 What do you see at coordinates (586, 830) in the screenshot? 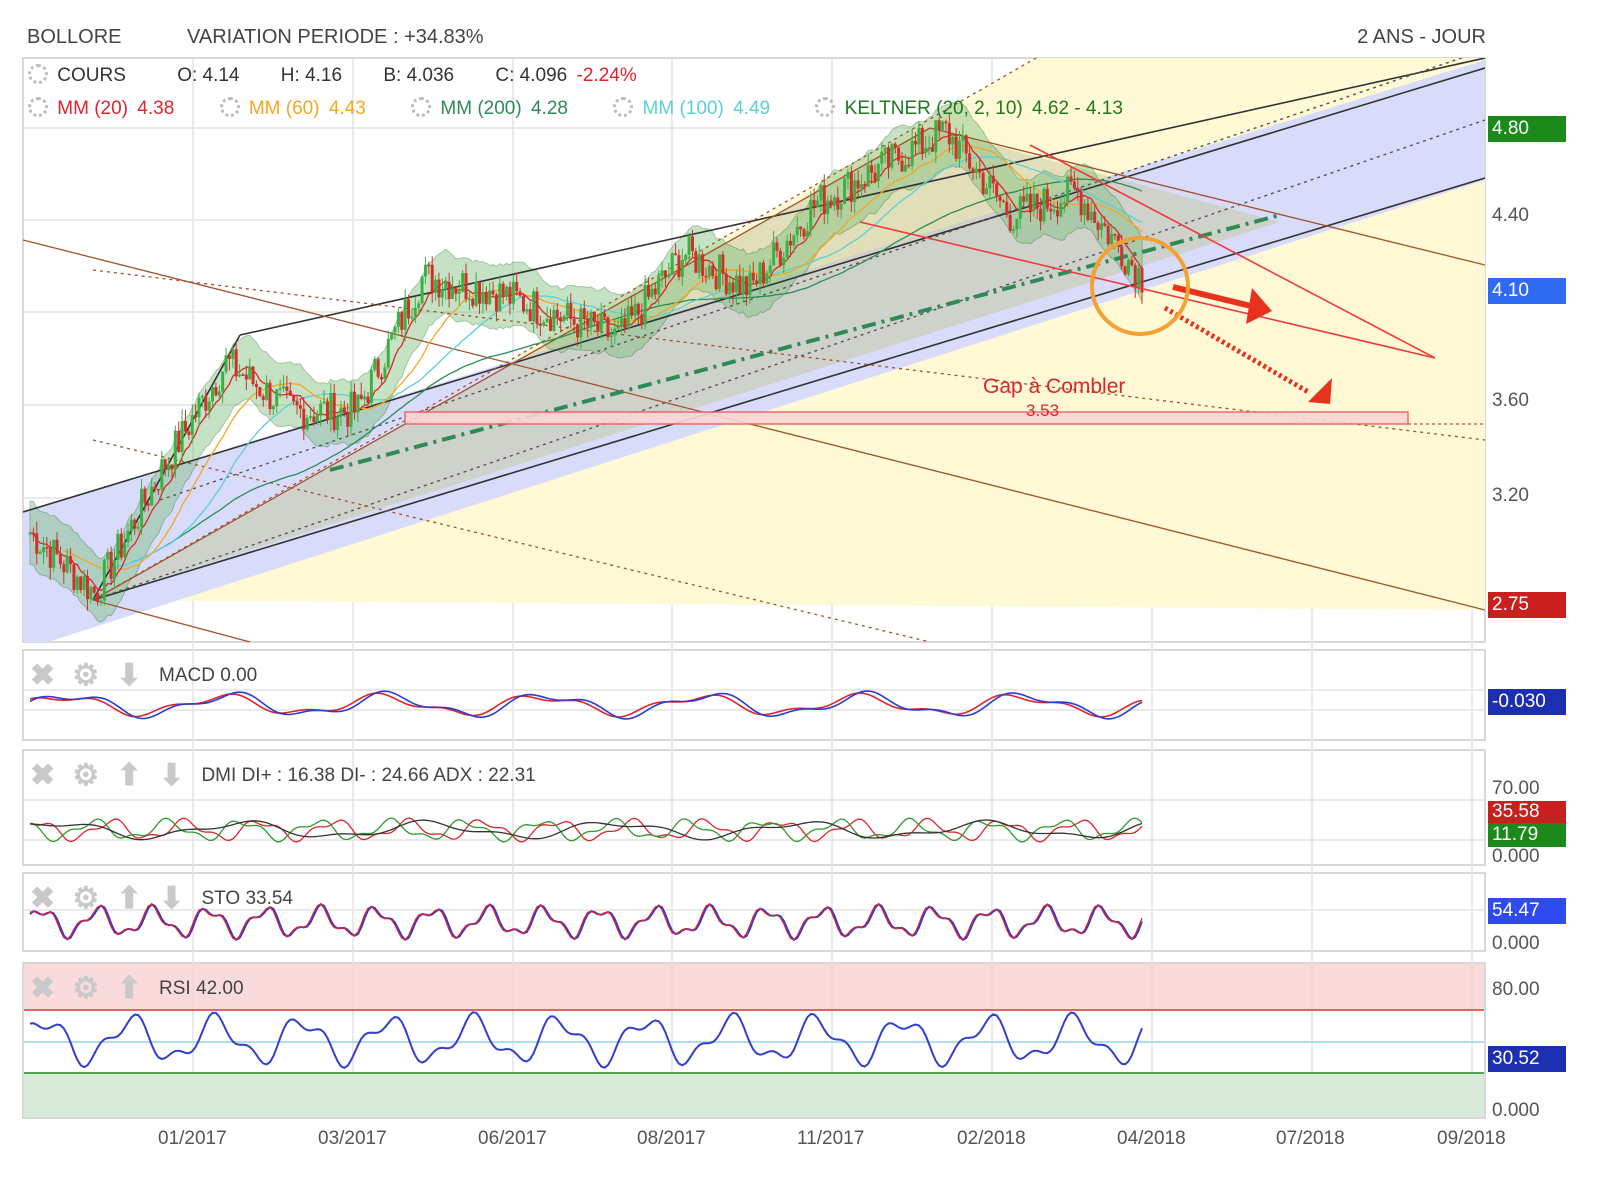
I see `adx-line` at bounding box center [586, 830].